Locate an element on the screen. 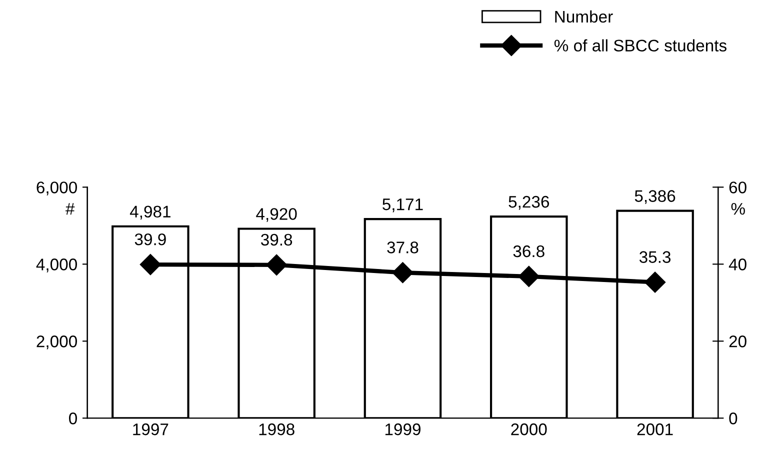 Image resolution: width=773 pixels, height=461 pixels. x-tick-label: 2001 is located at coordinates (655, 429).